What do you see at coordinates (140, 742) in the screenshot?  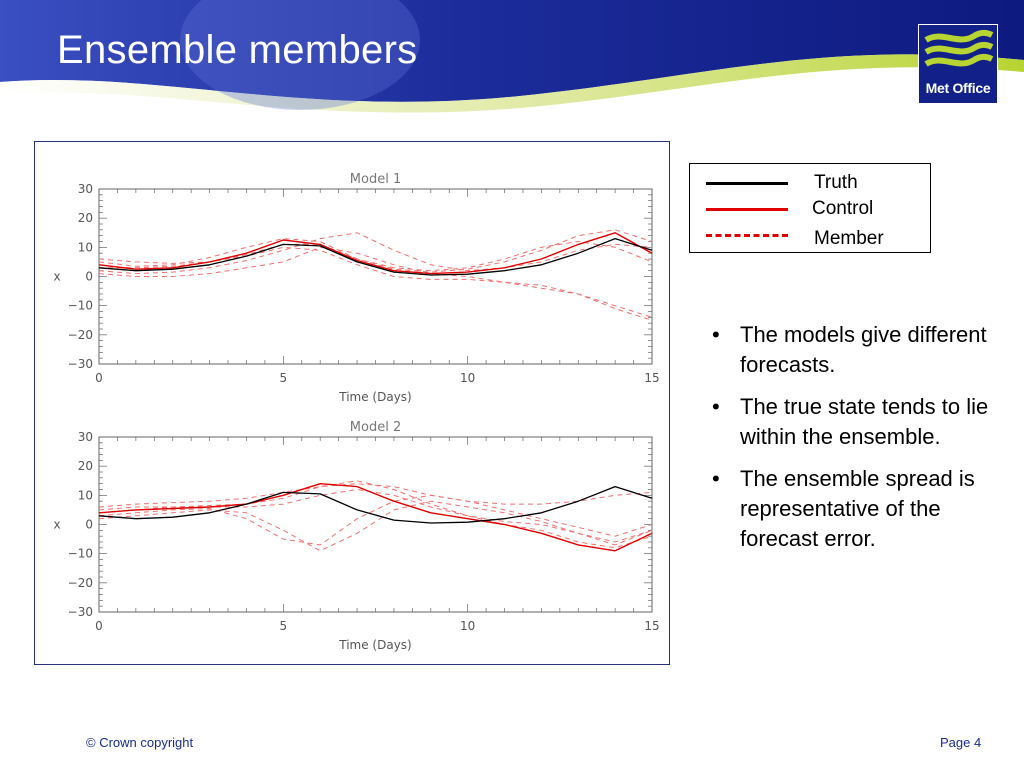 I see `copyright-text: © Crown copyright` at bounding box center [140, 742].